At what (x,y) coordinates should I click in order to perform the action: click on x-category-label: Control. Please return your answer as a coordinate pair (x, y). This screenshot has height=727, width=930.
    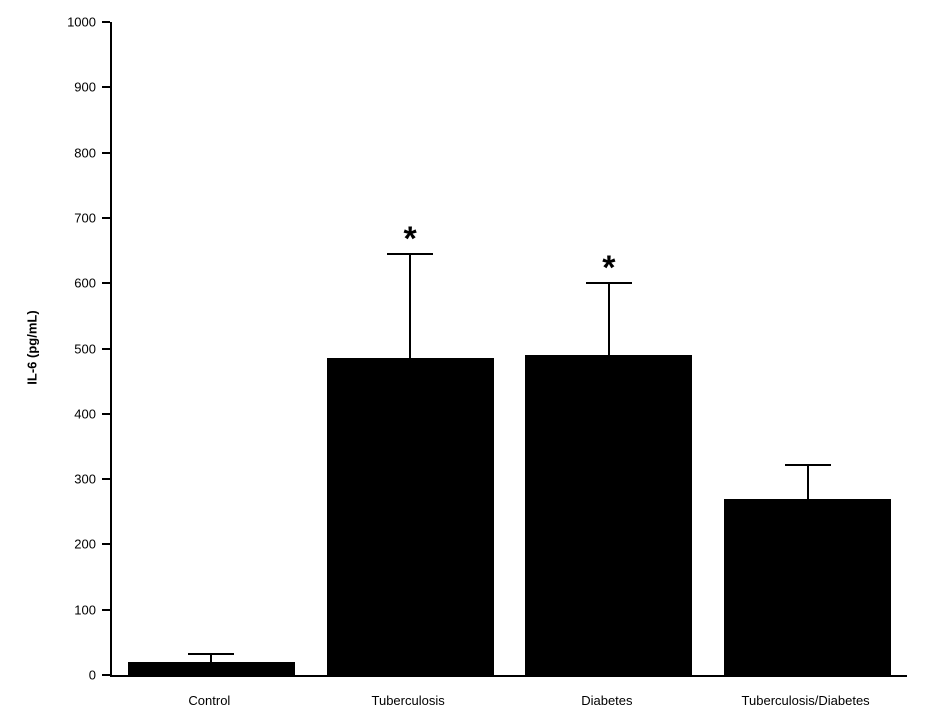
    Looking at the image, I should click on (209, 700).